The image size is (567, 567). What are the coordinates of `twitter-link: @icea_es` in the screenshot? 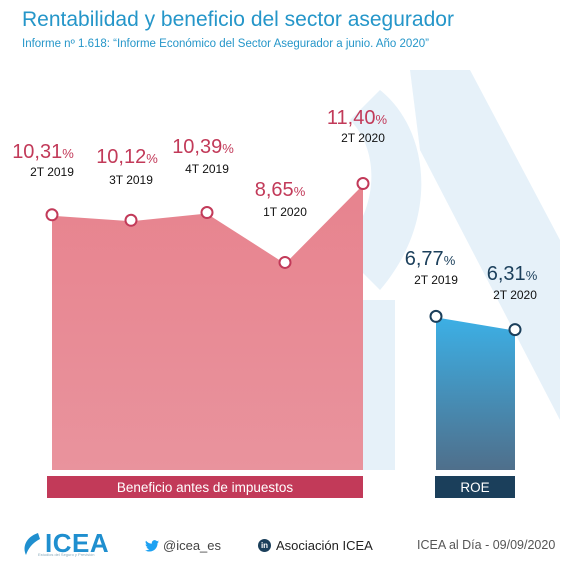 It's located at (183, 545).